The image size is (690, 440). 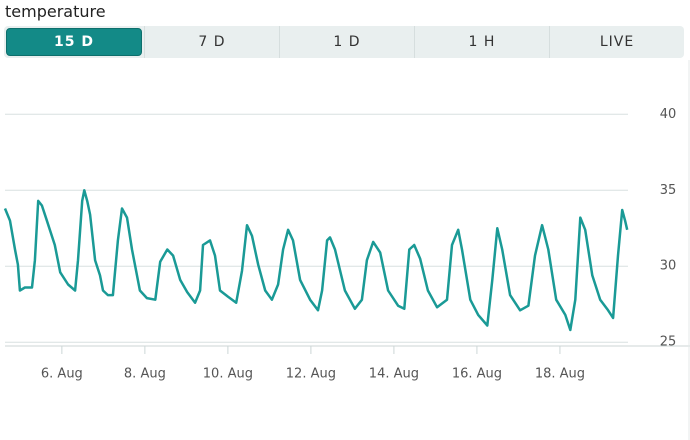 What do you see at coordinates (481, 42) in the screenshot?
I see `range-tab: 1 H` at bounding box center [481, 42].